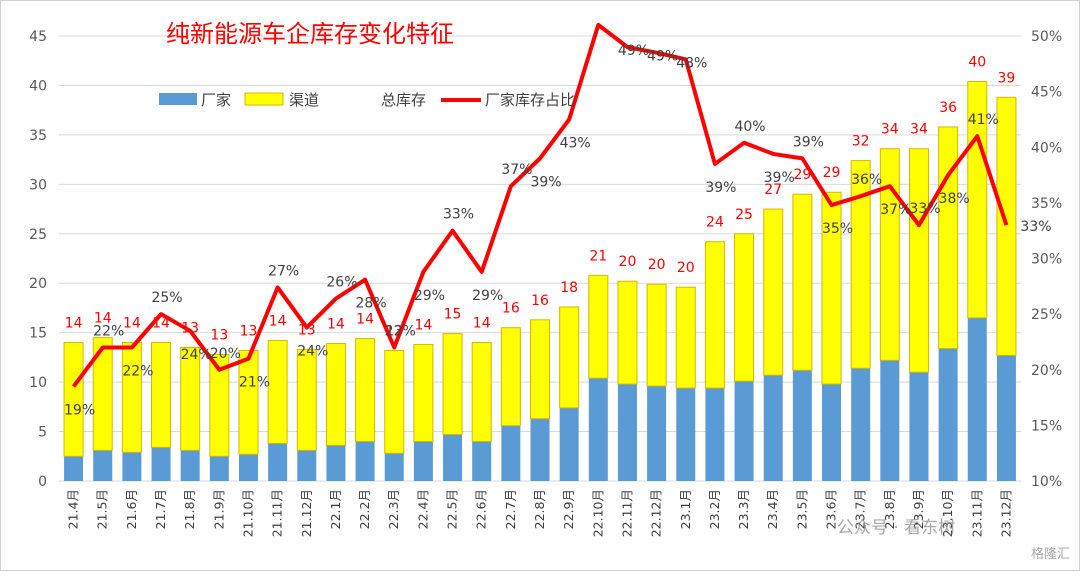 The width and height of the screenshot is (1080, 576). What do you see at coordinates (715, 223) in the screenshot?
I see `total-label: 24` at bounding box center [715, 223].